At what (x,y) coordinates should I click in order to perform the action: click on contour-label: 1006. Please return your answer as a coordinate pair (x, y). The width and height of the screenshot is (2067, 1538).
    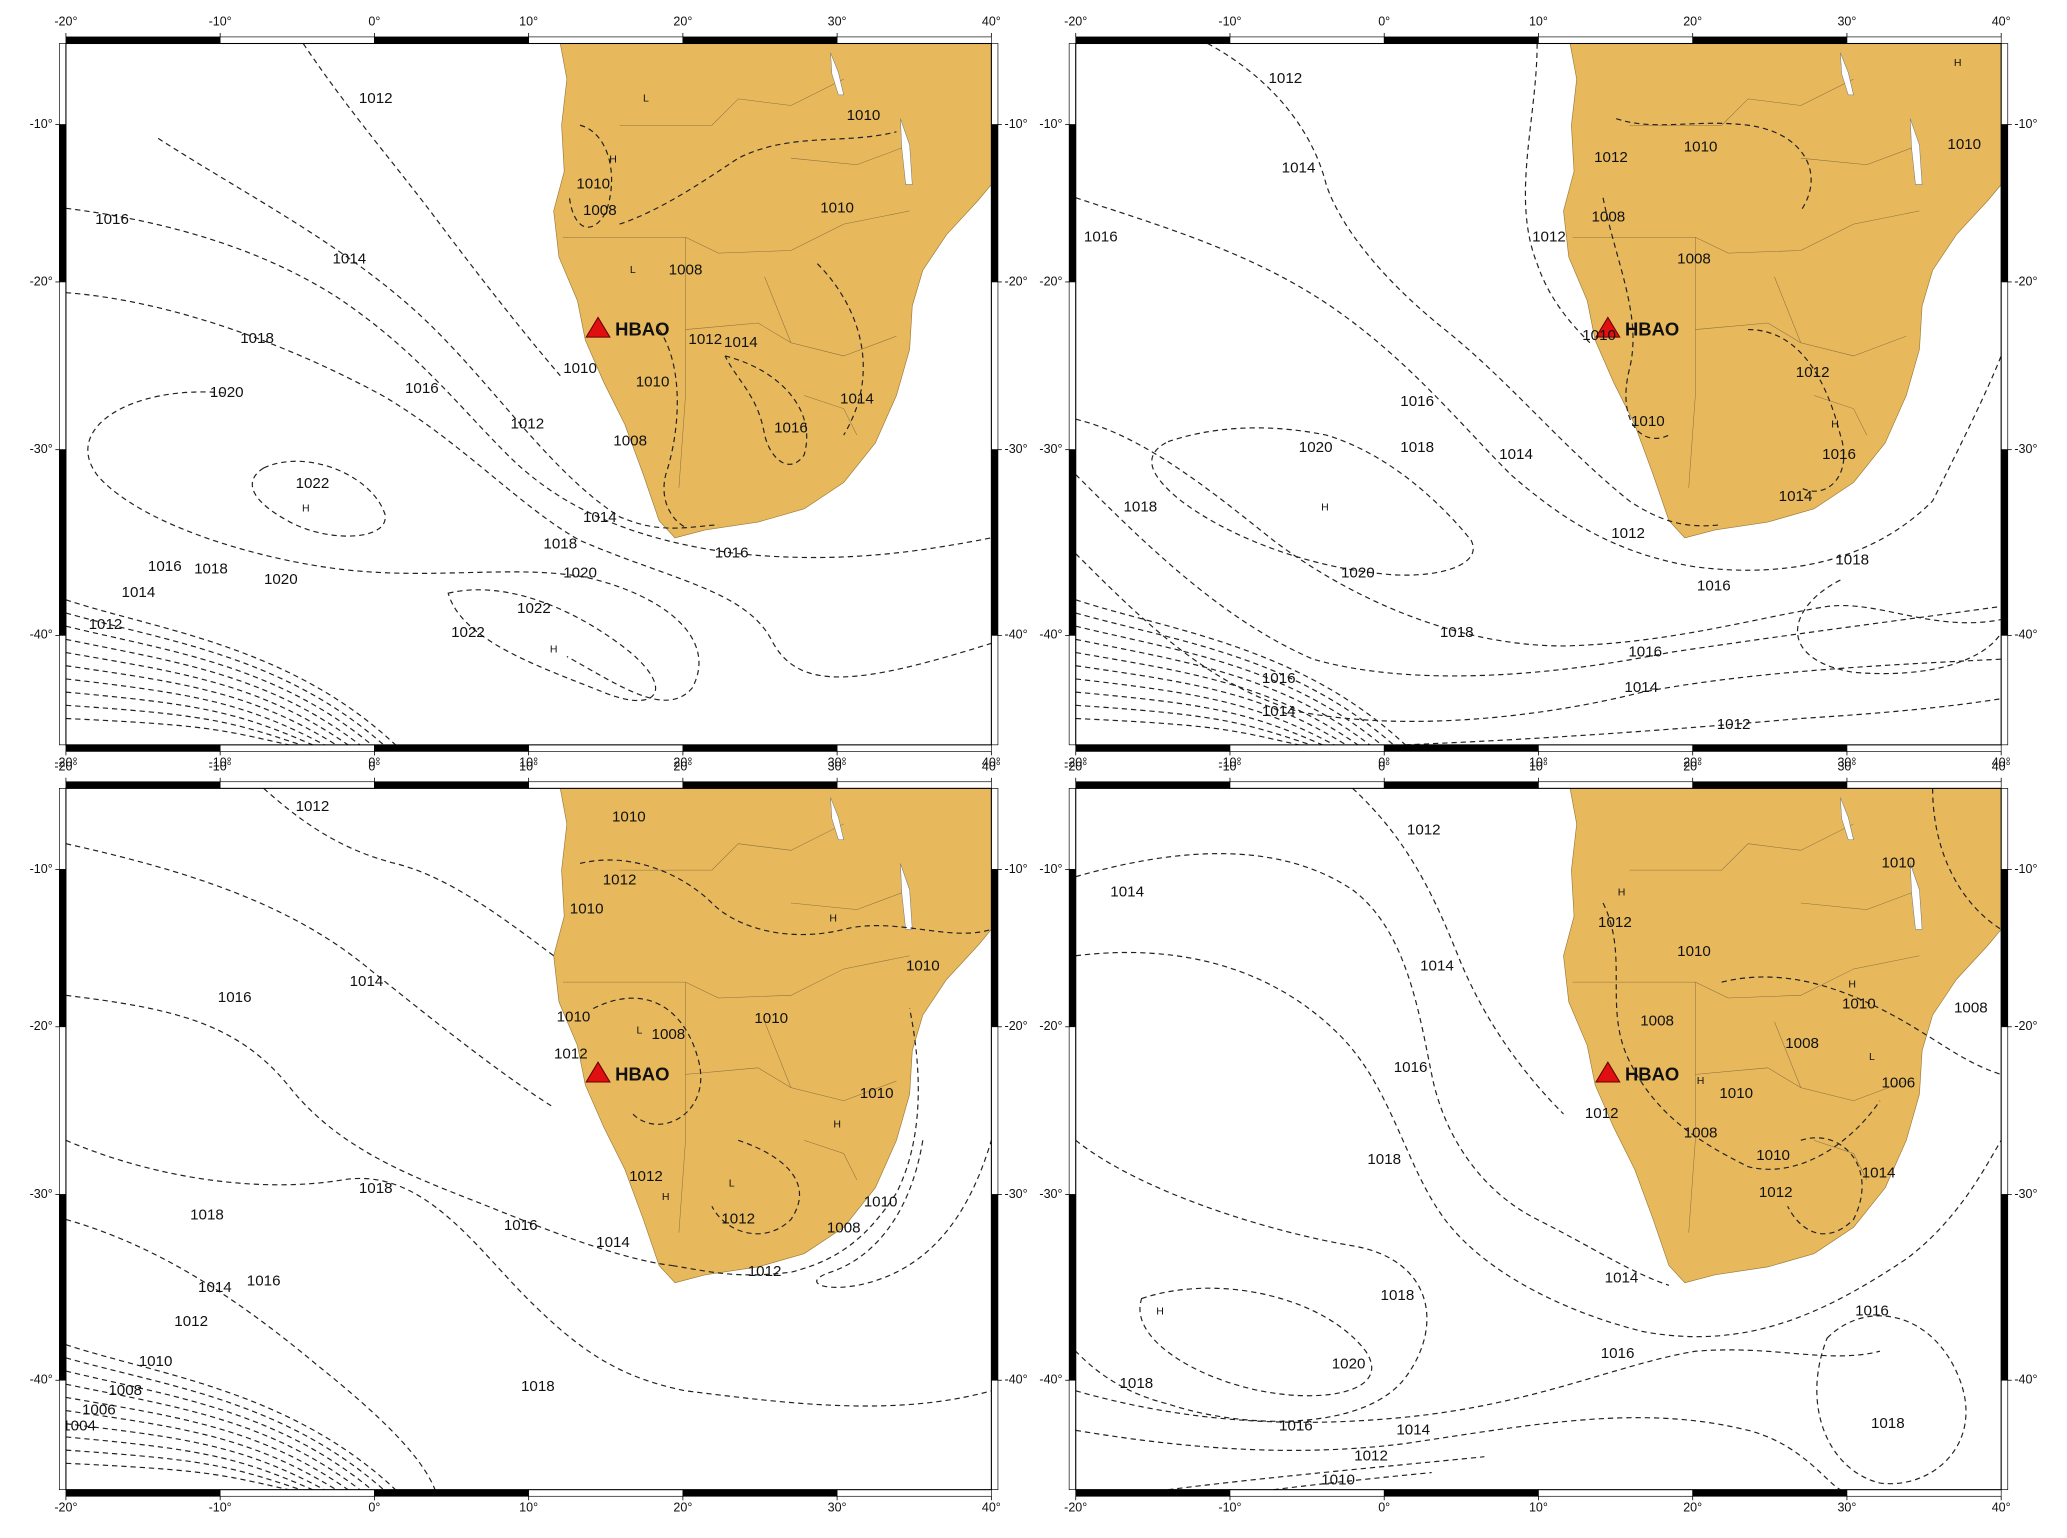
    Looking at the image, I should click on (1898, 1083).